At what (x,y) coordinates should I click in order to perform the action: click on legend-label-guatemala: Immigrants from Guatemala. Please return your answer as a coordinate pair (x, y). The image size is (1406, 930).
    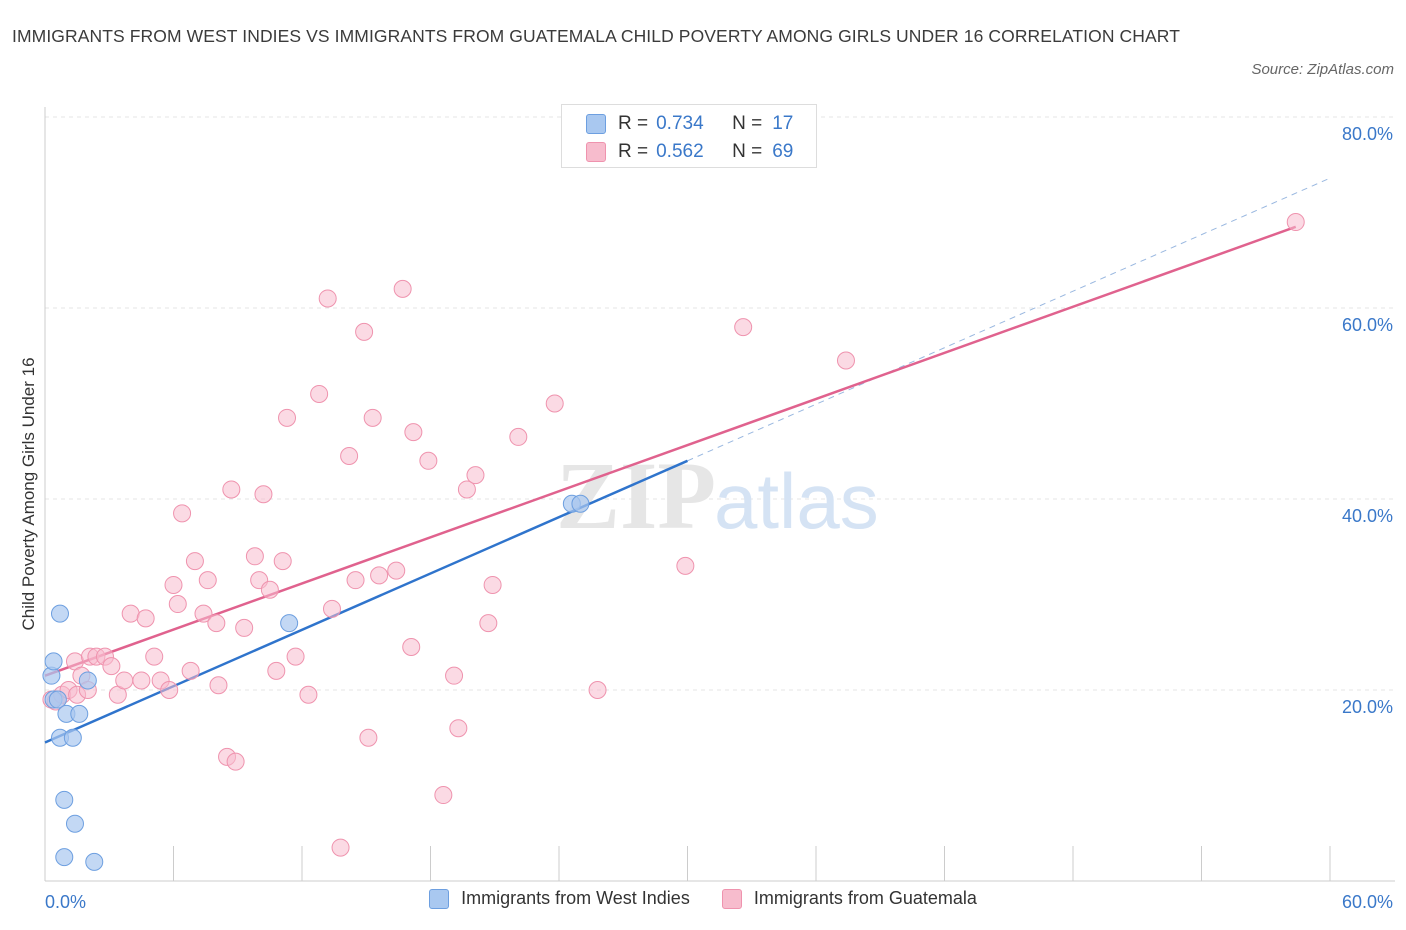
    Looking at the image, I should click on (865, 898).